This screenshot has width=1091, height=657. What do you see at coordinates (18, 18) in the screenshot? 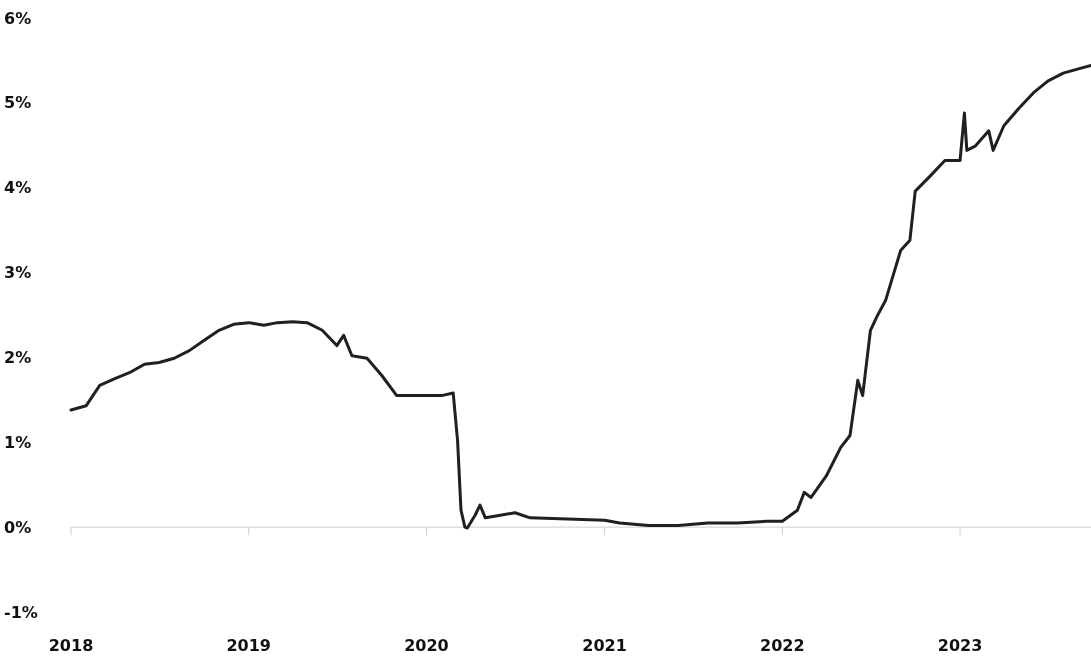
I see `y-tick-label: 6%` at bounding box center [18, 18].